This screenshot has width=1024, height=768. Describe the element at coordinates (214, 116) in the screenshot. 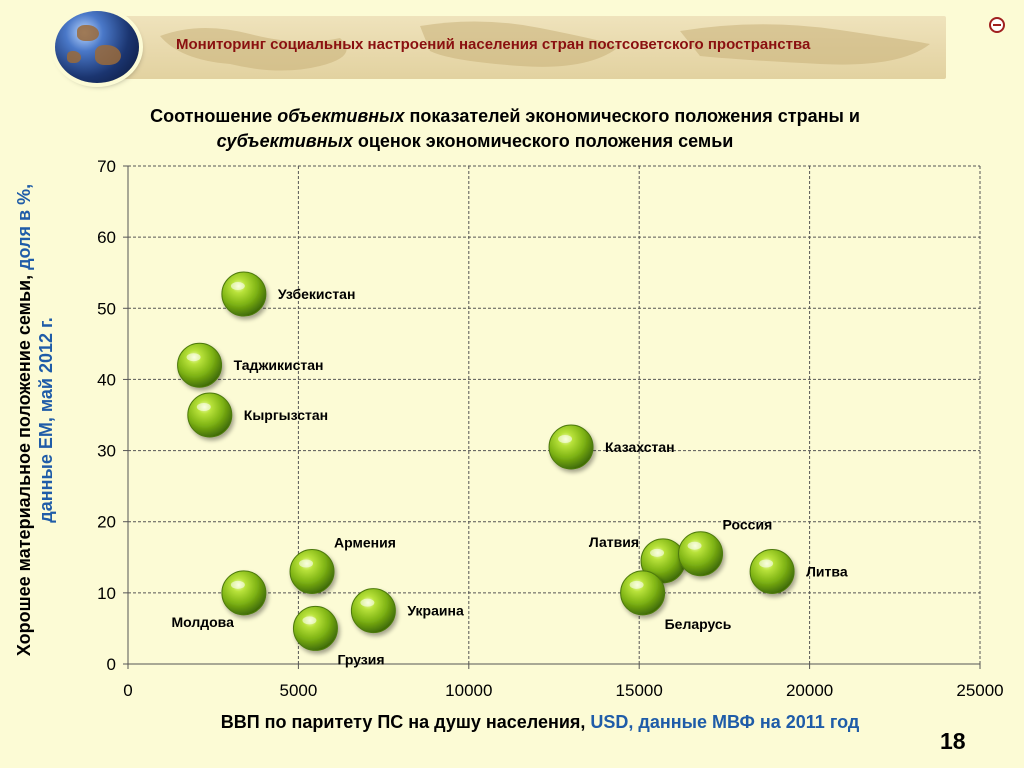

I see `chart-title-prefix: Соотношение` at that location.